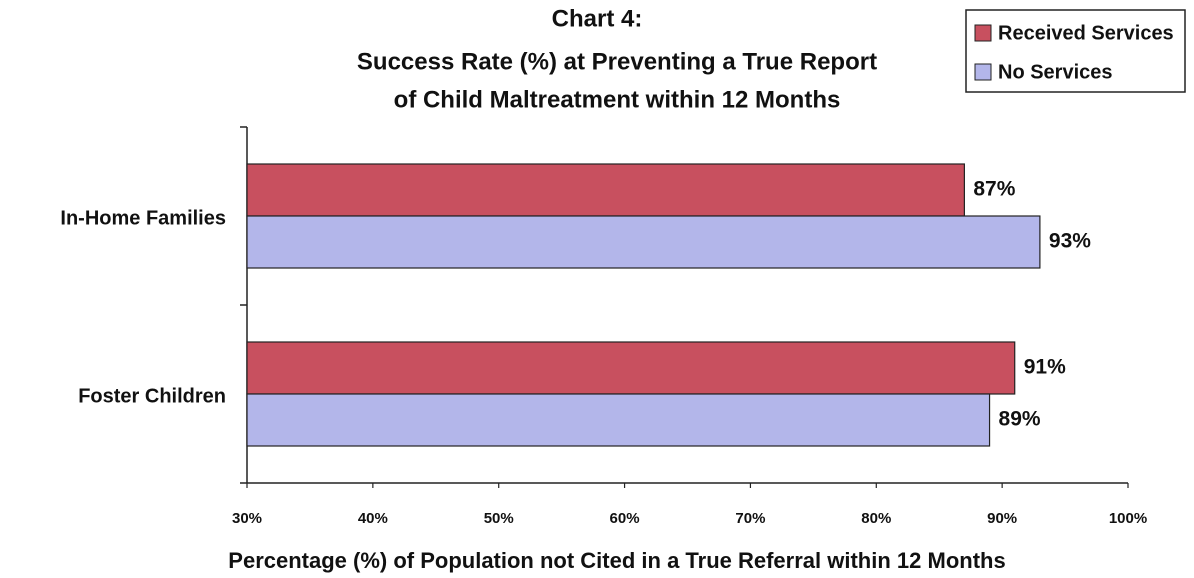  I want to click on legend-label: Received Services, so click(1086, 33).